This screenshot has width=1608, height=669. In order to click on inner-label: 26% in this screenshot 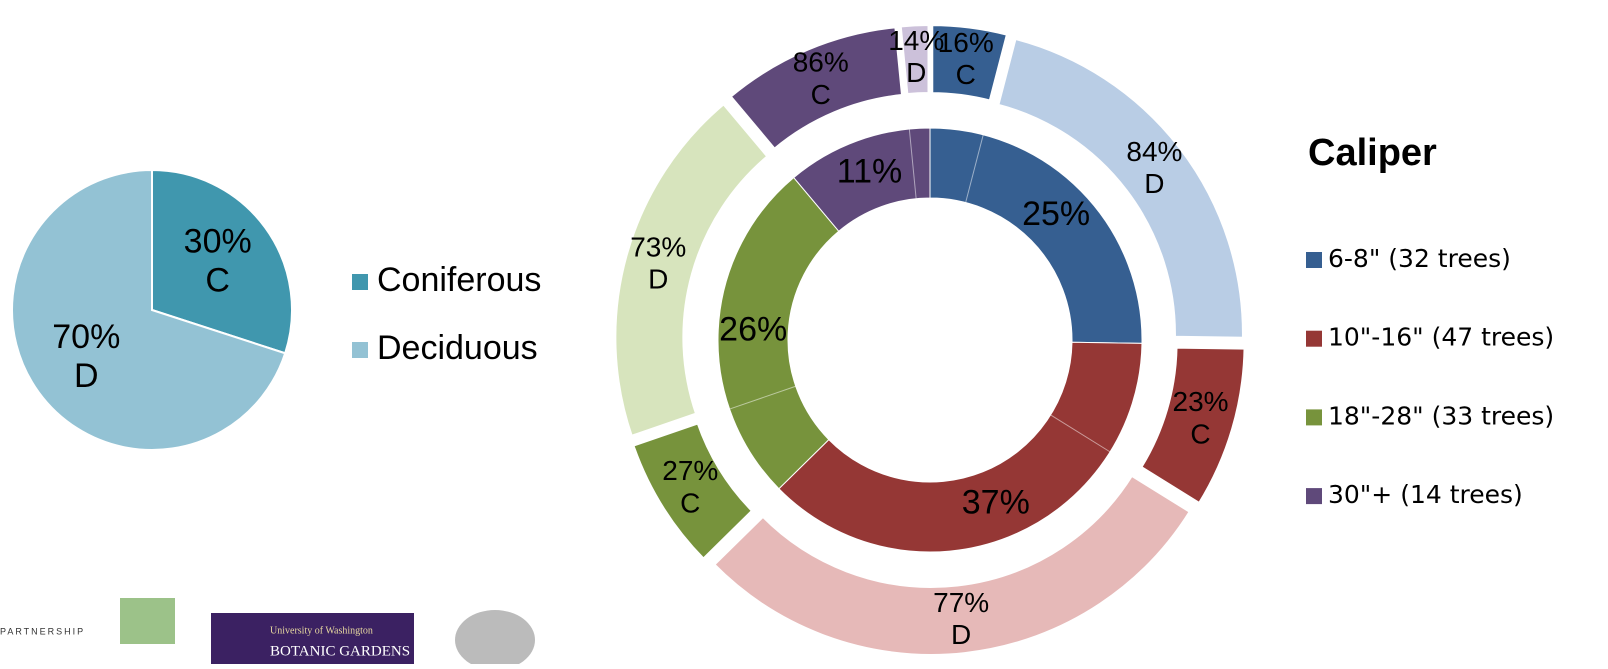, I will do `click(753, 330)`.